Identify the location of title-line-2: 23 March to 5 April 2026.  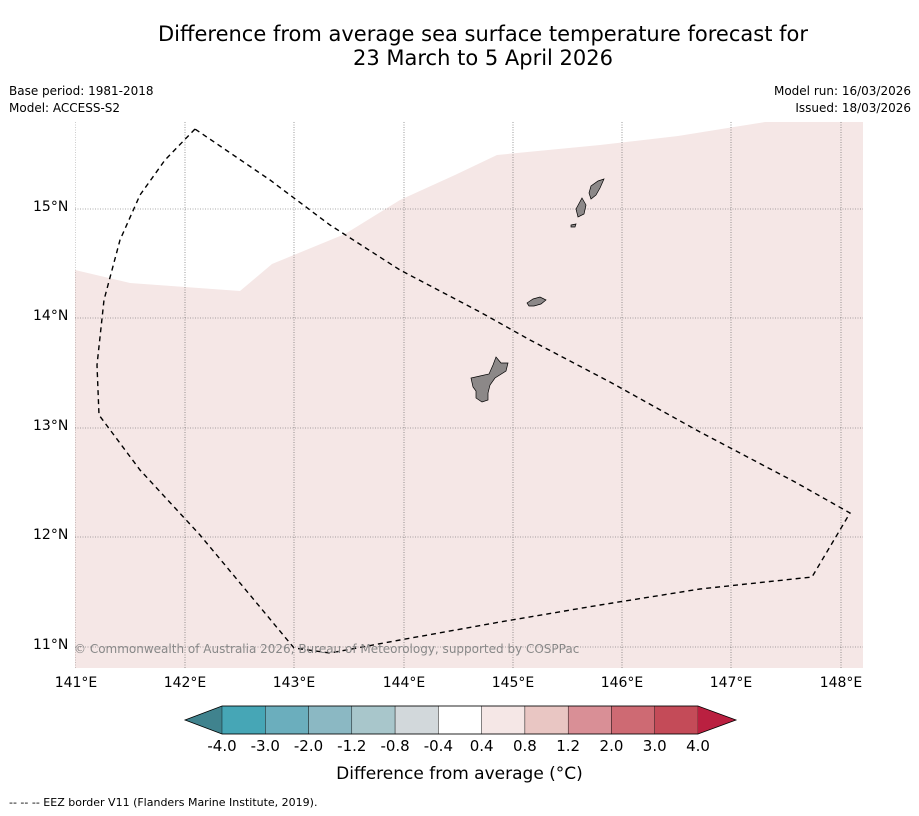
(483, 58).